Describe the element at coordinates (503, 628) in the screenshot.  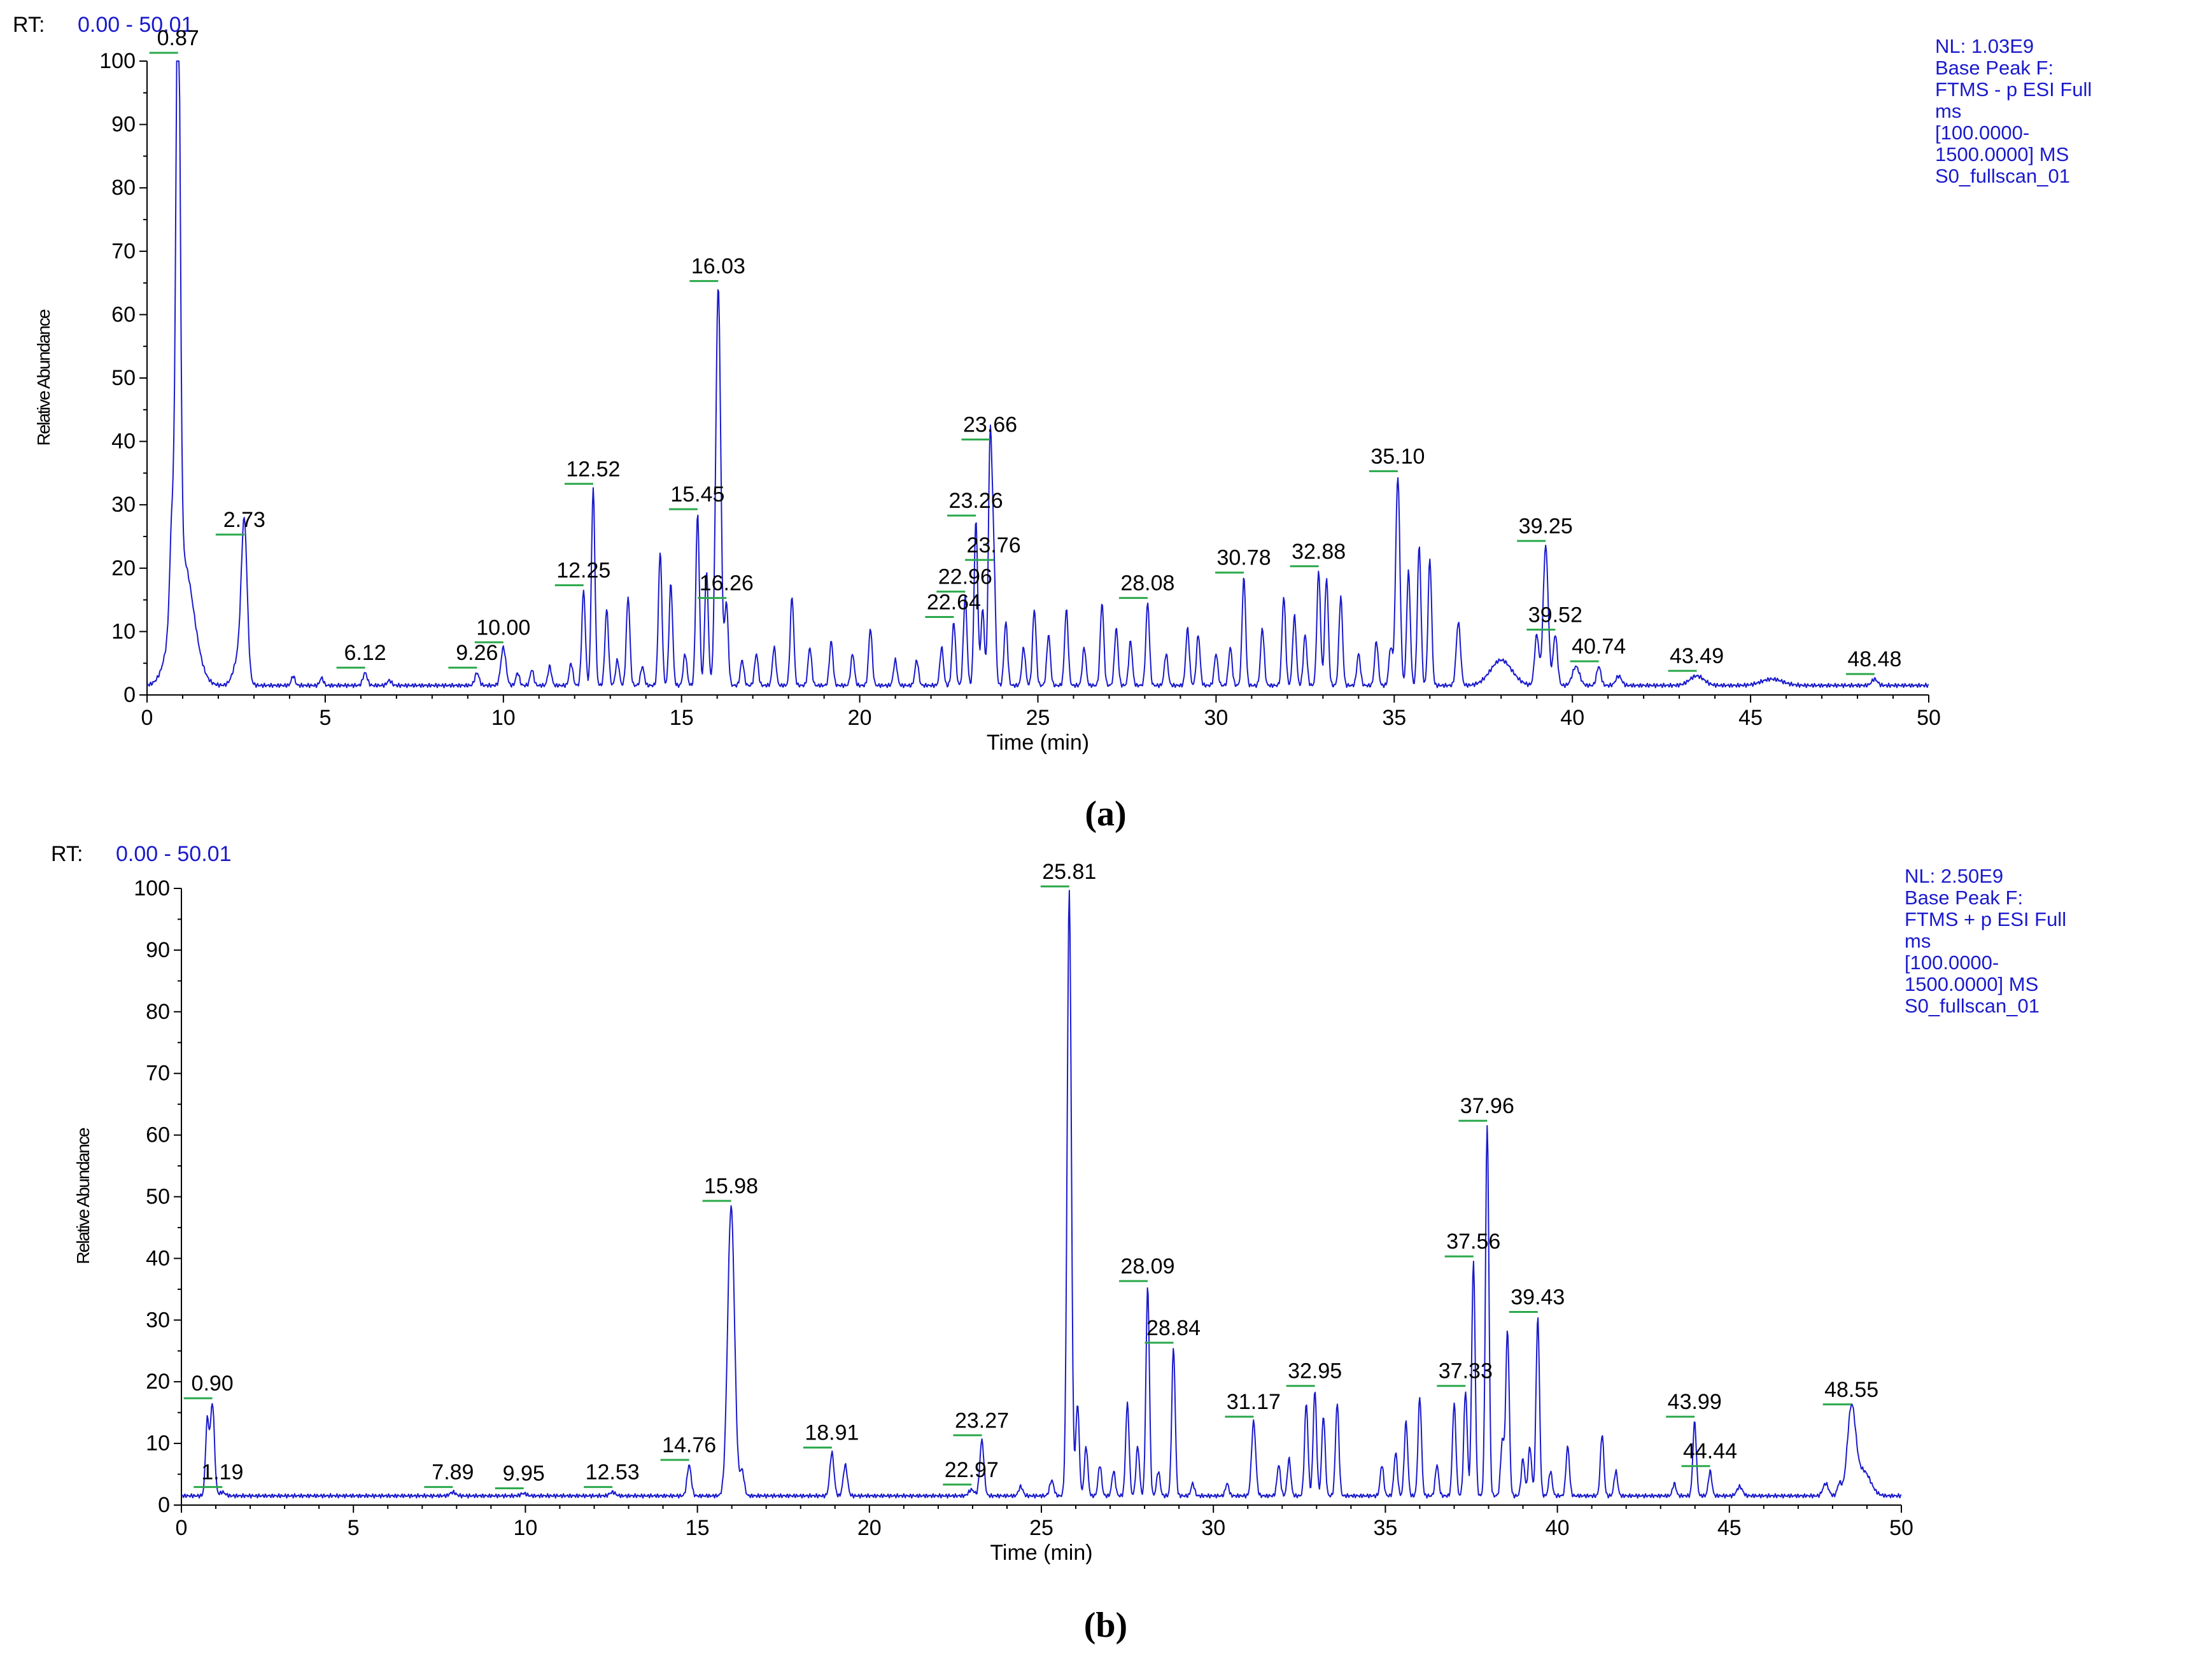
I see `peak-label: 10.00` at that location.